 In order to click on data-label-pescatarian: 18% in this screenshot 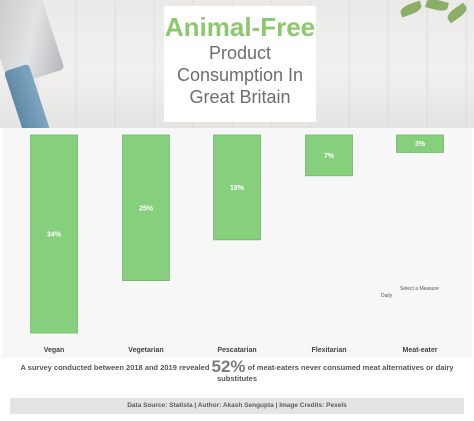, I will do `click(237, 188)`.